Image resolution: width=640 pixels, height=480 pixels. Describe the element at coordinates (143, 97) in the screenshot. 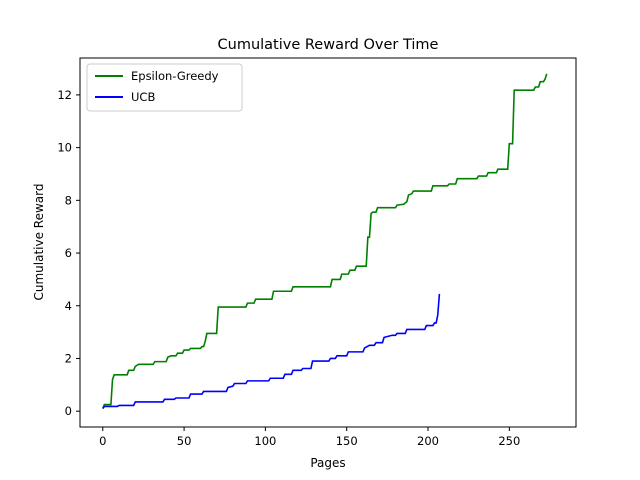

I see `legend-label-ucb: UCB` at that location.